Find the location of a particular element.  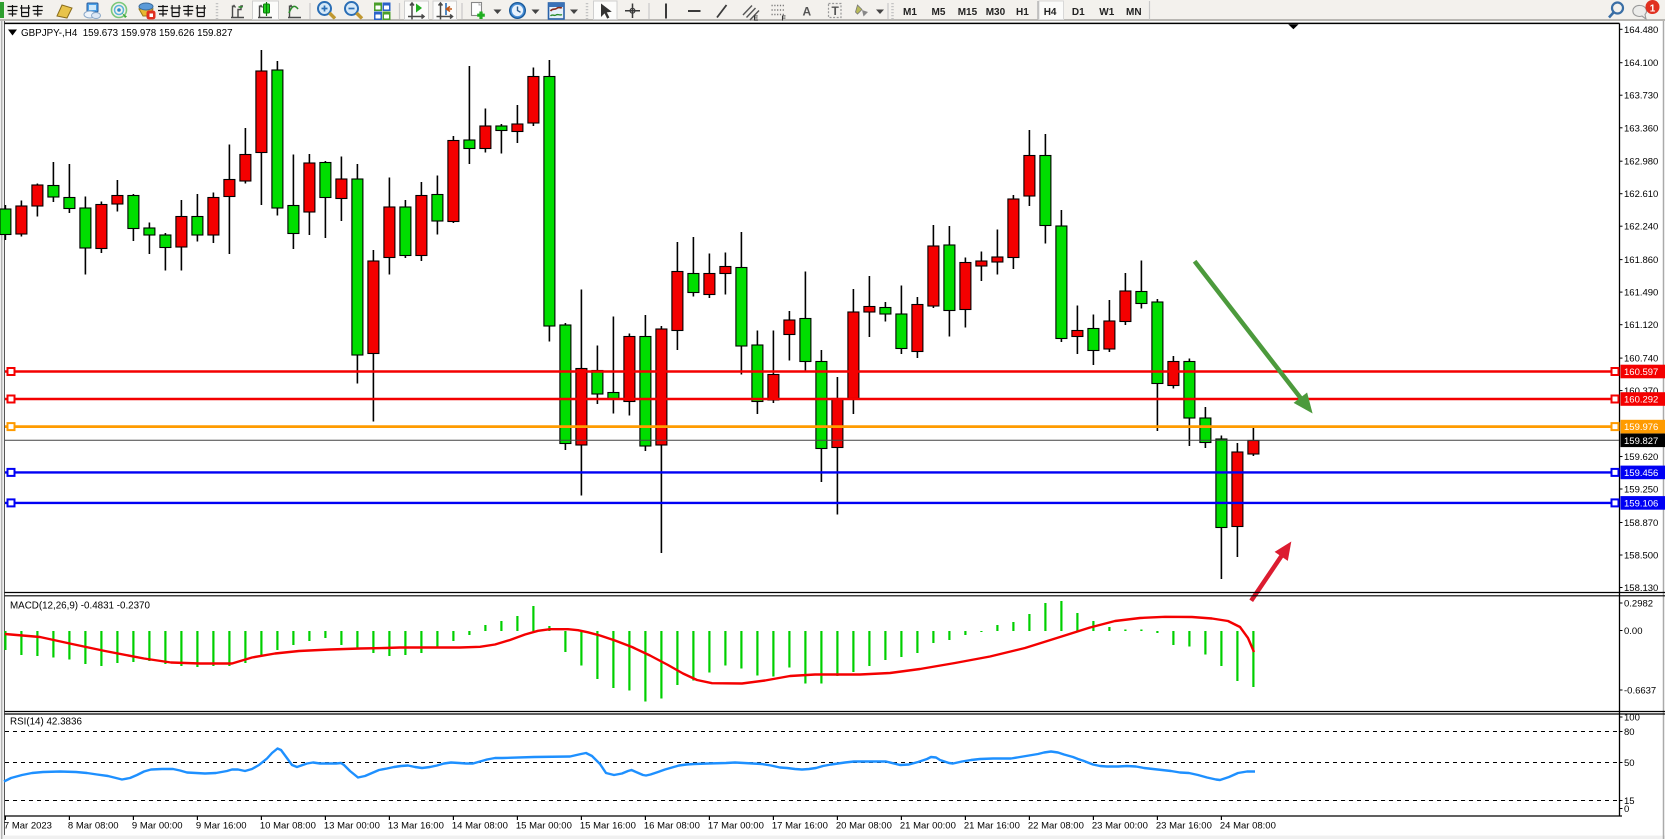

svg-text: W1 is located at coordinates (1106, 12).